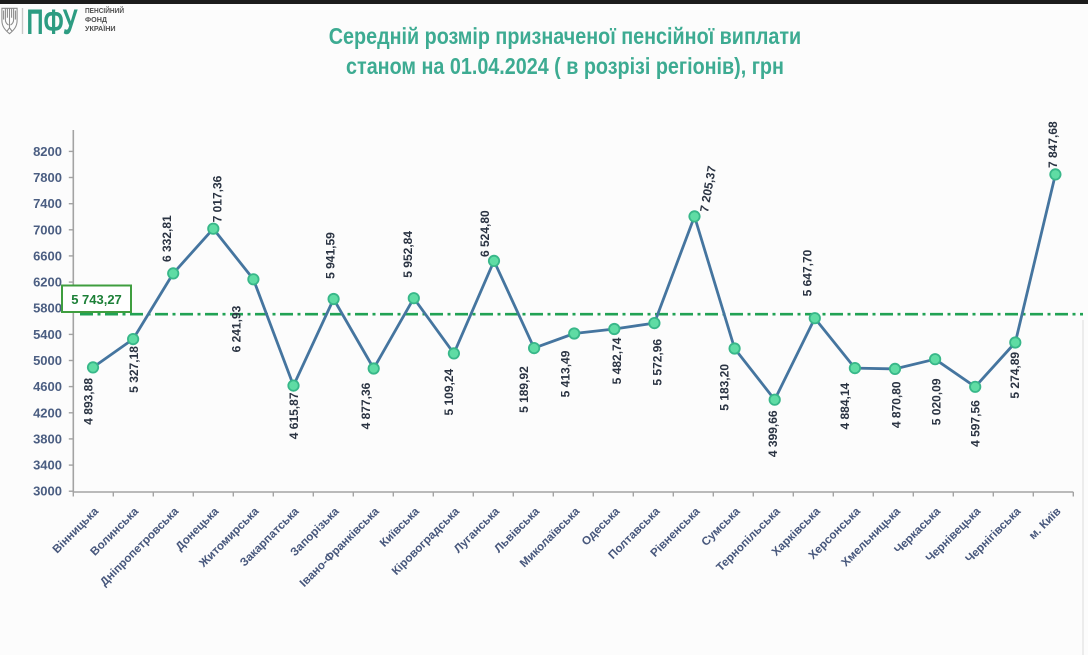 This screenshot has width=1088, height=655. Describe the element at coordinates (425, 541) in the screenshot. I see `svg-text: Кіровоградська` at that location.